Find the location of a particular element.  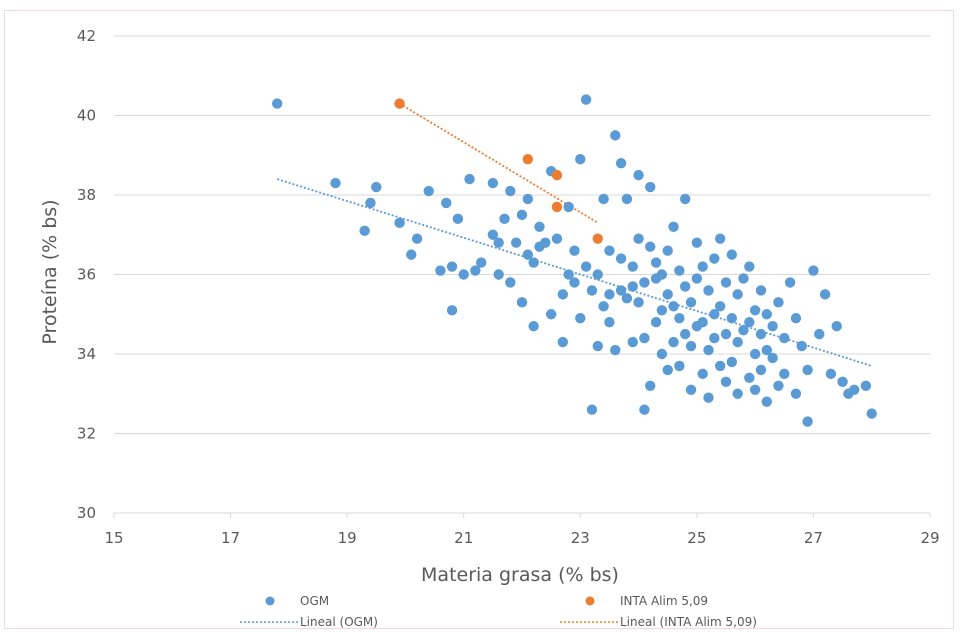

y-tick-label: 36 is located at coordinates (86, 275).